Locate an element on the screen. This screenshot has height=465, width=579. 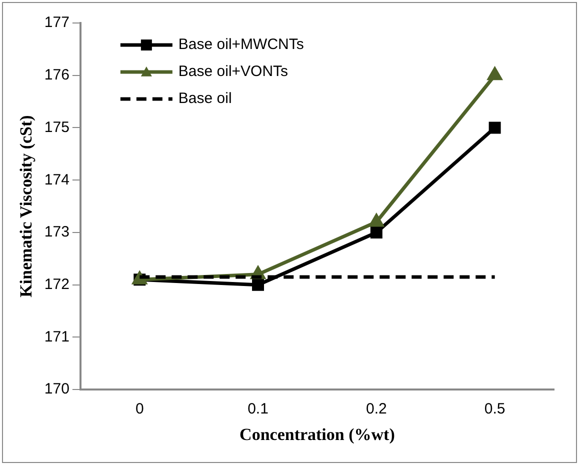
y-tick-label: 170 is located at coordinates (57, 389).